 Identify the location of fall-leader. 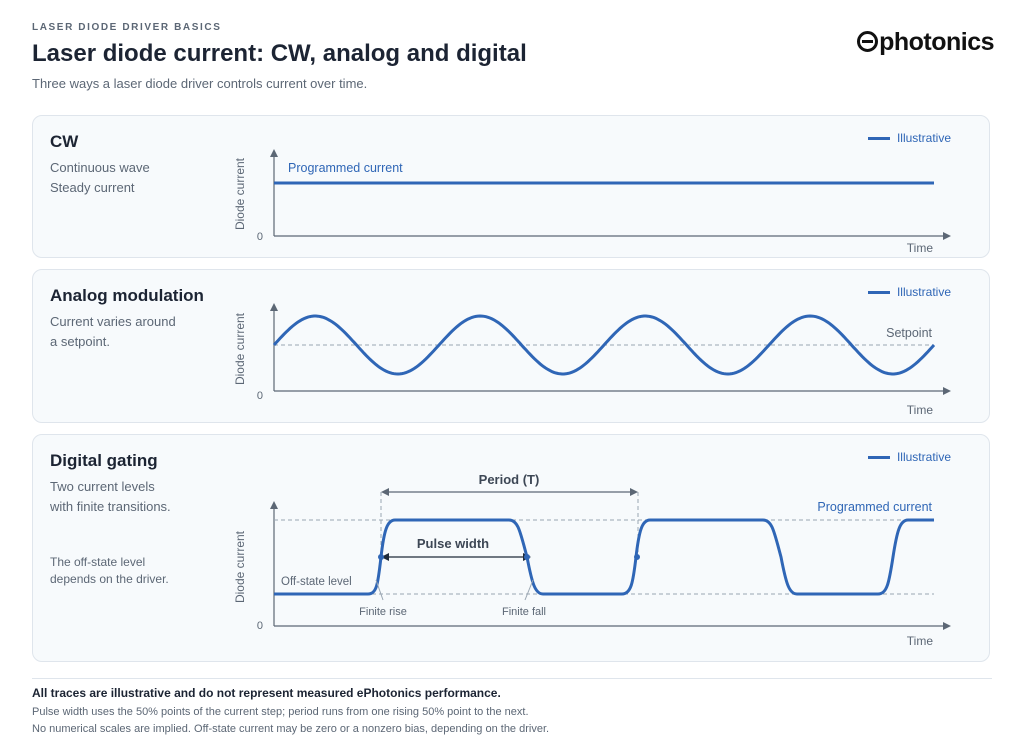
(529, 590).